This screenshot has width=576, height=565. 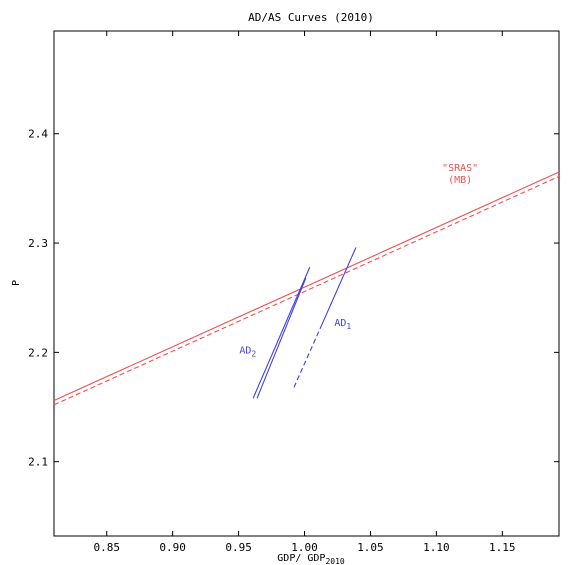 I want to click on y-axis-title: P, so click(x=16, y=283).